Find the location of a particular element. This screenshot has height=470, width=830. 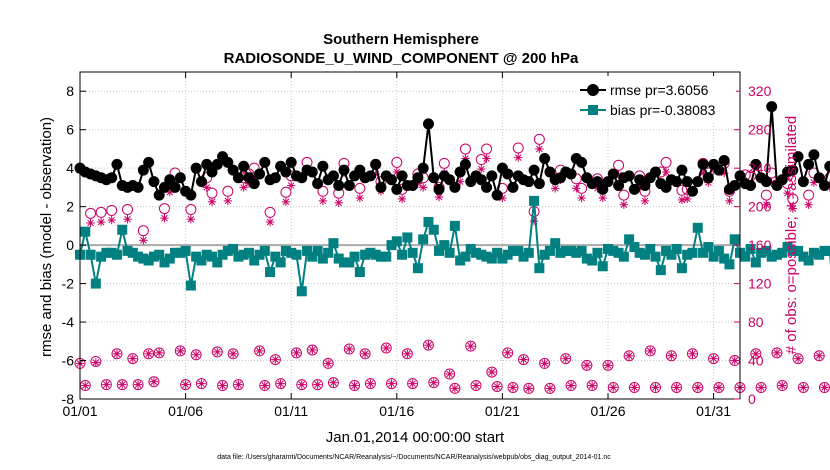

x-tick-label: 01/11 is located at coordinates (291, 411).